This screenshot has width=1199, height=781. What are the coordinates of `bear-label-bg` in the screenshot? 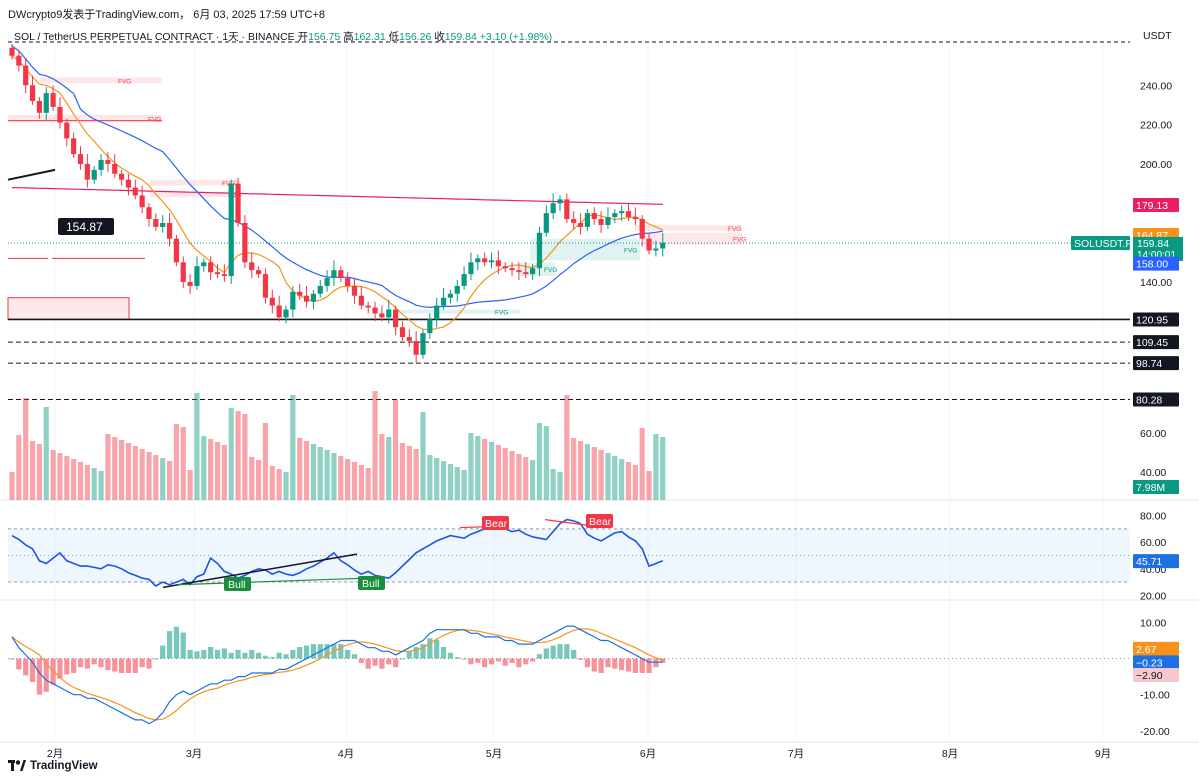 It's located at (599, 521).